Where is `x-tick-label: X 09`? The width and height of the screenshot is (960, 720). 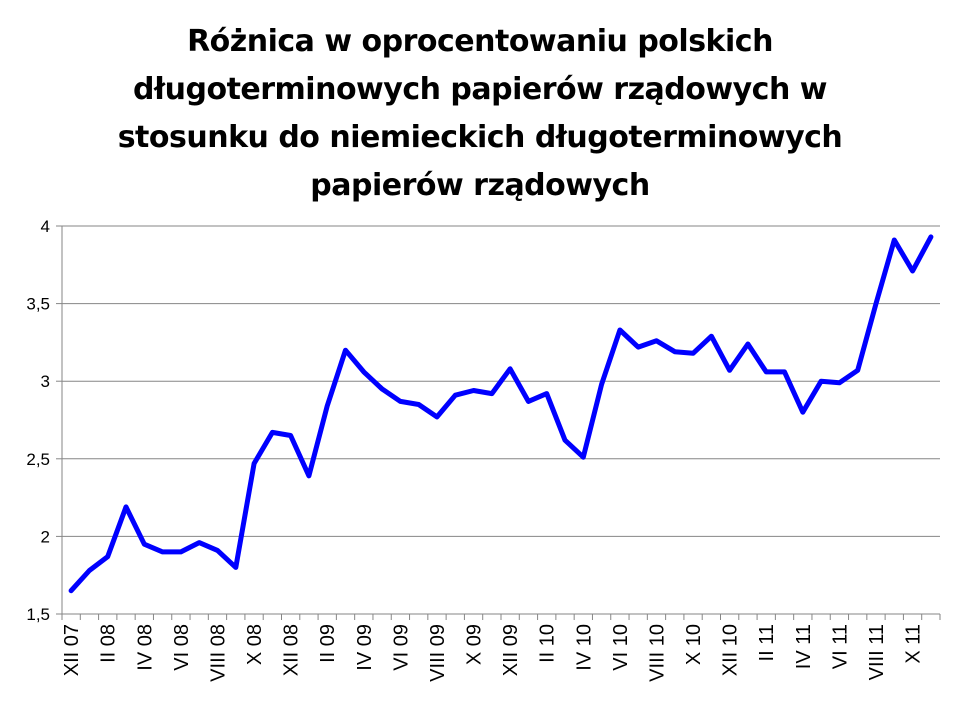 x-tick-label: X 09 is located at coordinates (475, 644).